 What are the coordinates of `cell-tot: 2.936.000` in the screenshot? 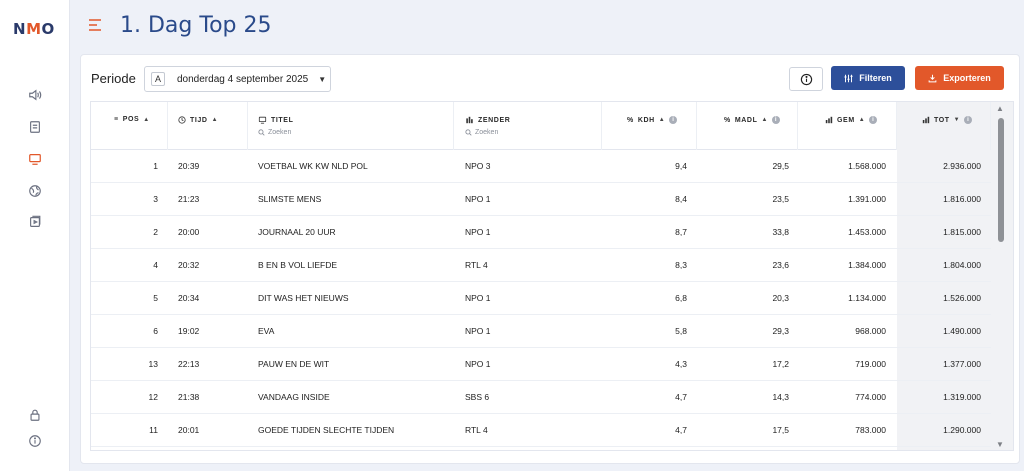 It's located at (962, 166).